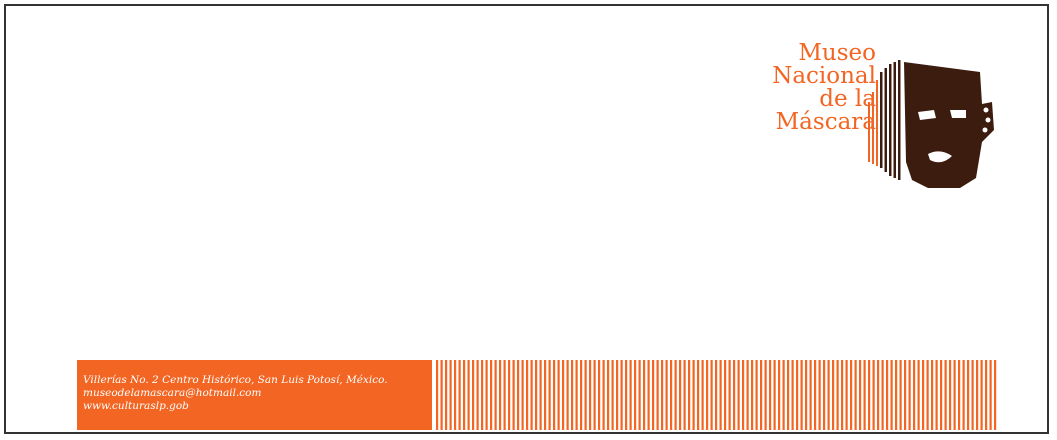  I want to click on logo-line-4: Máscara, so click(825, 122).